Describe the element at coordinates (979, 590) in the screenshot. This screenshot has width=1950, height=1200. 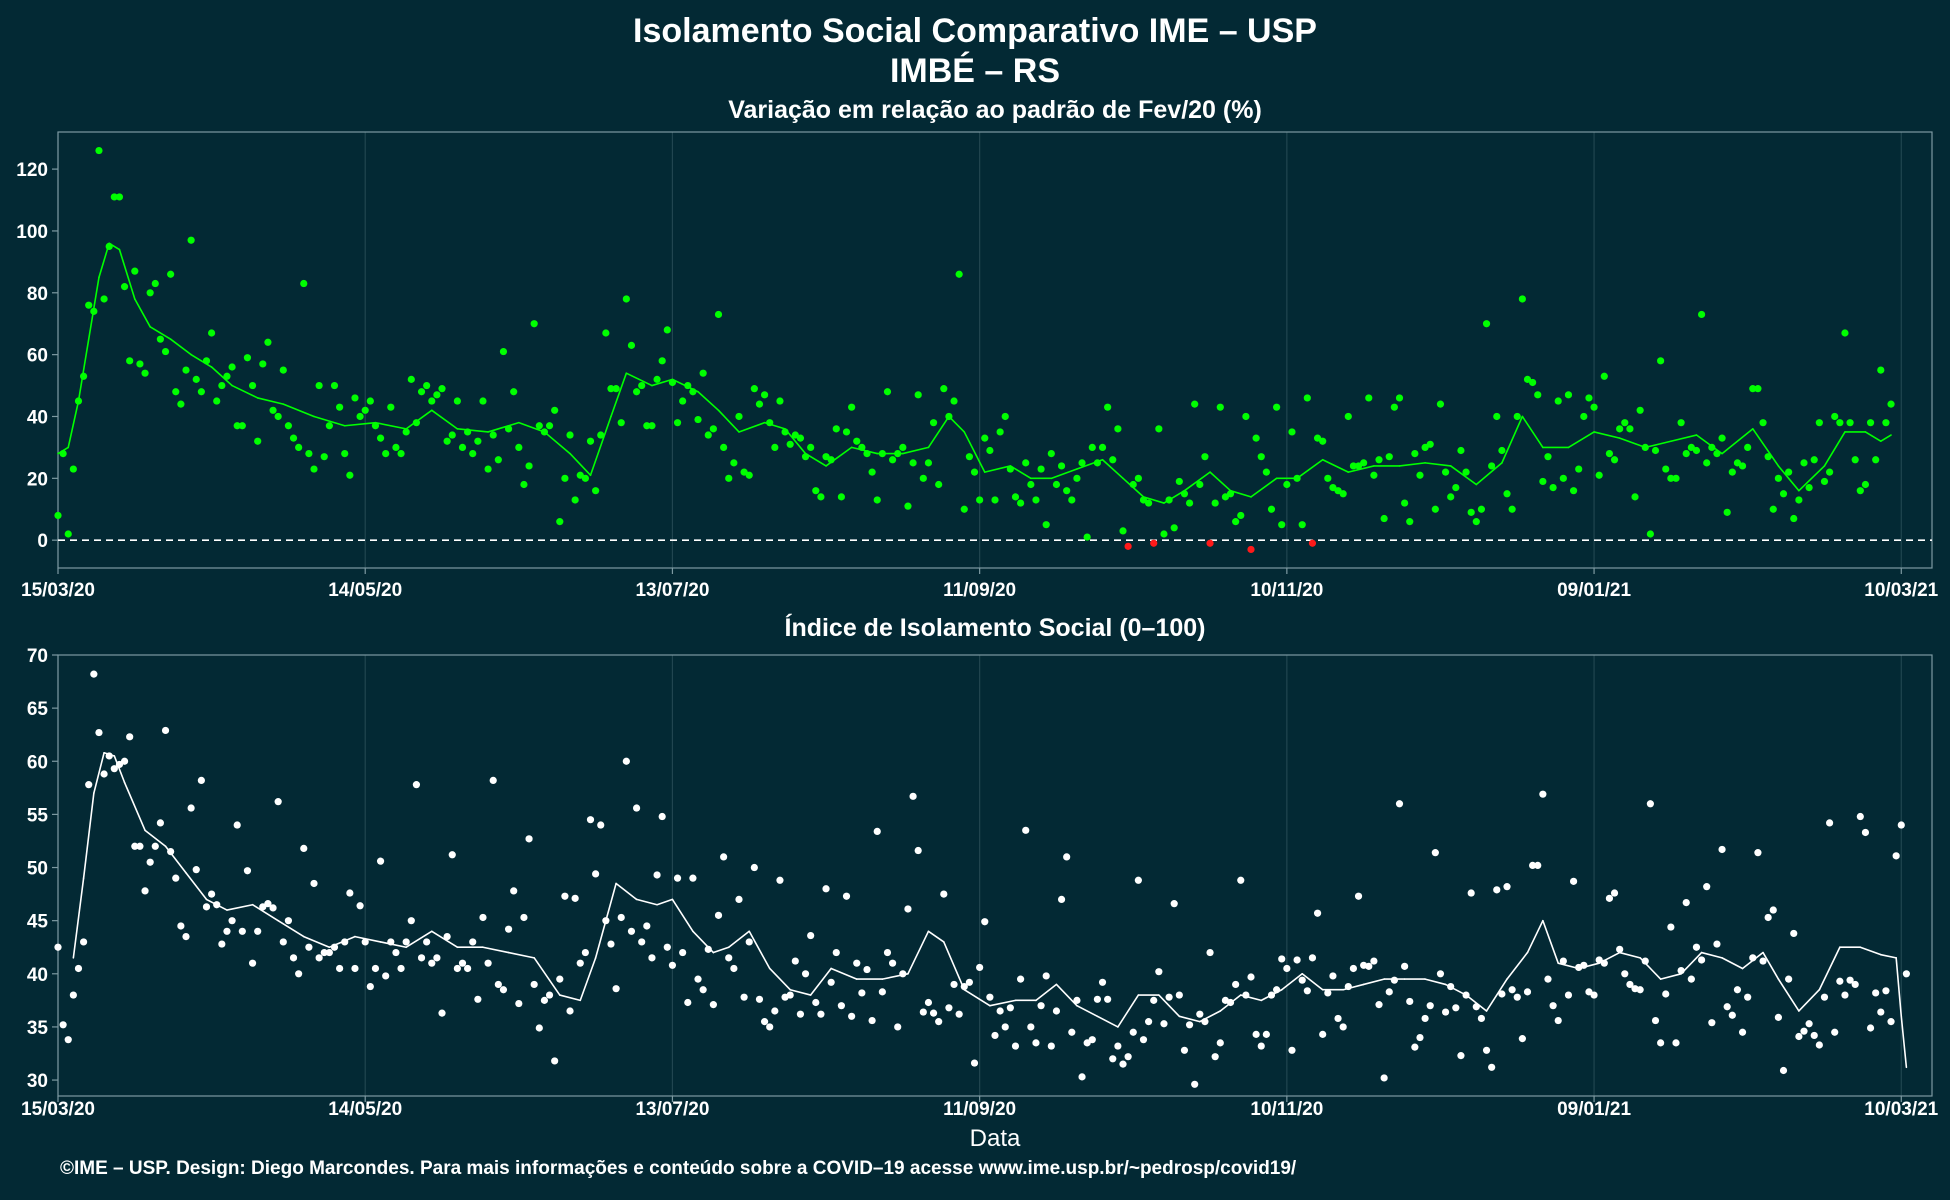
I see `x-tick-label: 11/09/20` at that location.